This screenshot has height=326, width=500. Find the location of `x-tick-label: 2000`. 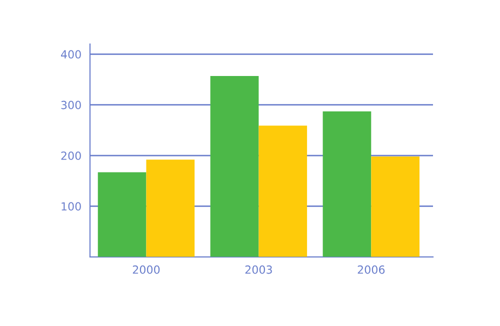

x-tick-label: 2000 is located at coordinates (146, 269).